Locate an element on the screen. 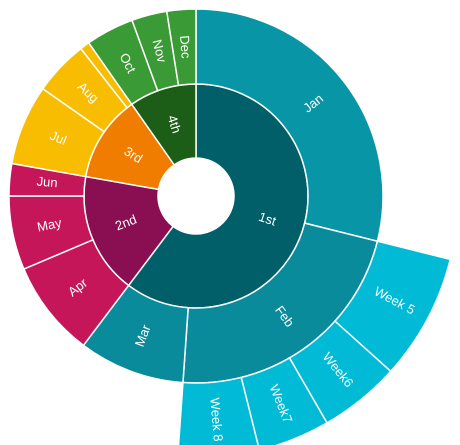  quarter-label-1st: 1st is located at coordinates (268, 219).